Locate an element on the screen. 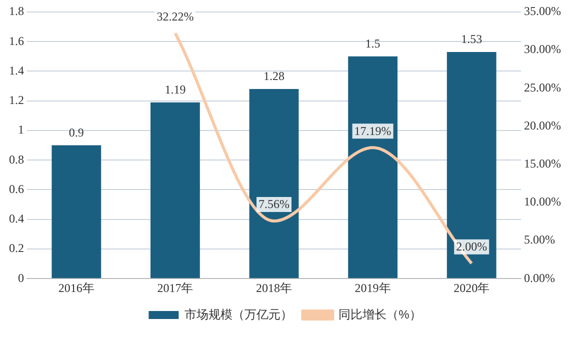 The image size is (570, 337). data-label: 1.28 is located at coordinates (274, 76).